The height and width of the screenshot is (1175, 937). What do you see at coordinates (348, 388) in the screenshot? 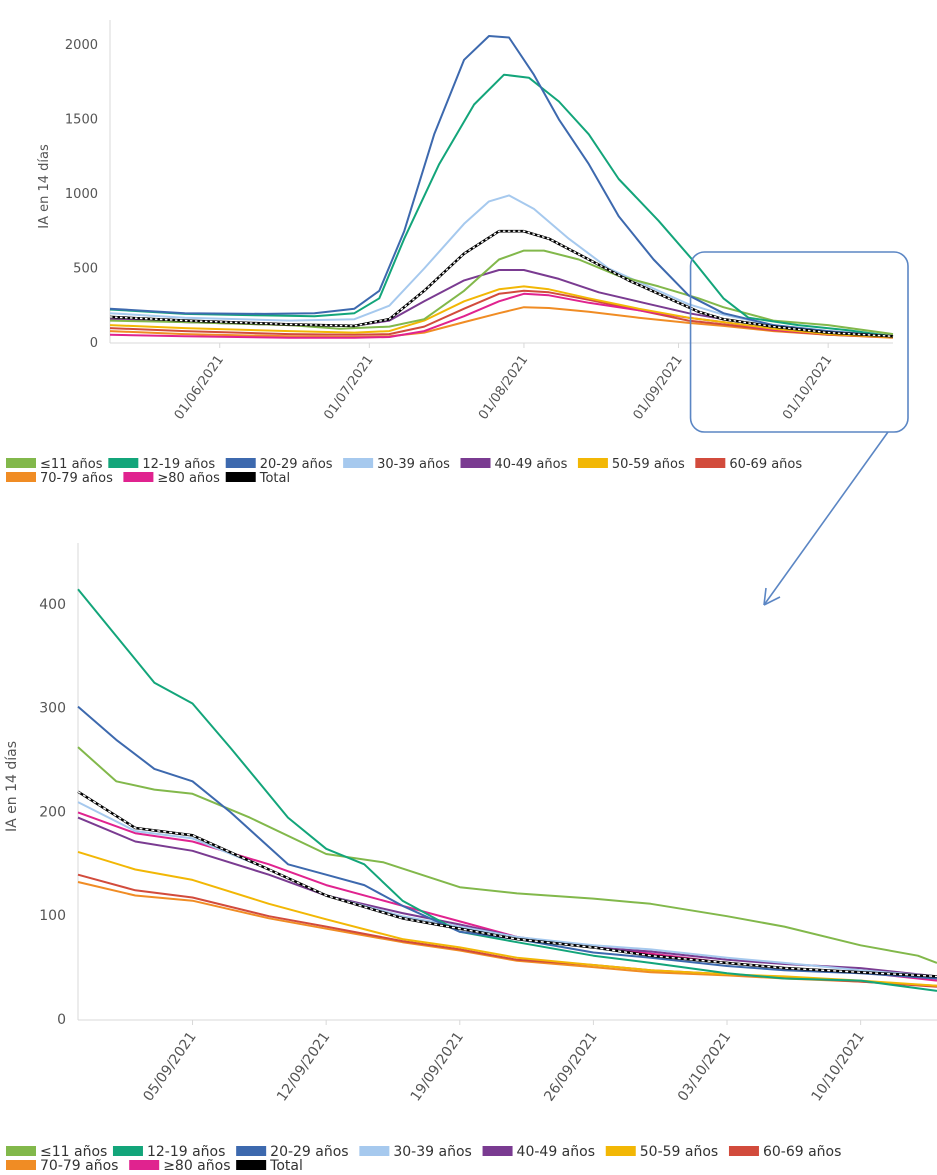
I see `x-tick-label: 01/07/2021` at bounding box center [348, 388].